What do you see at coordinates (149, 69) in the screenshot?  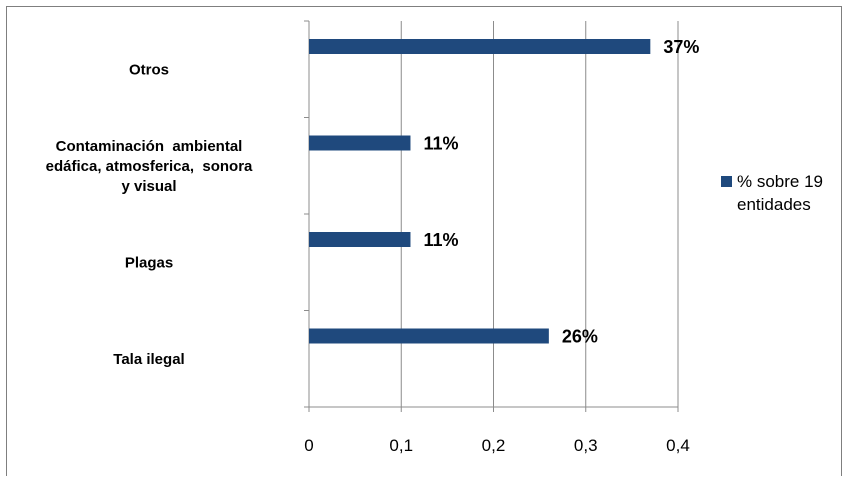 I see `category-label: Otros` at bounding box center [149, 69].